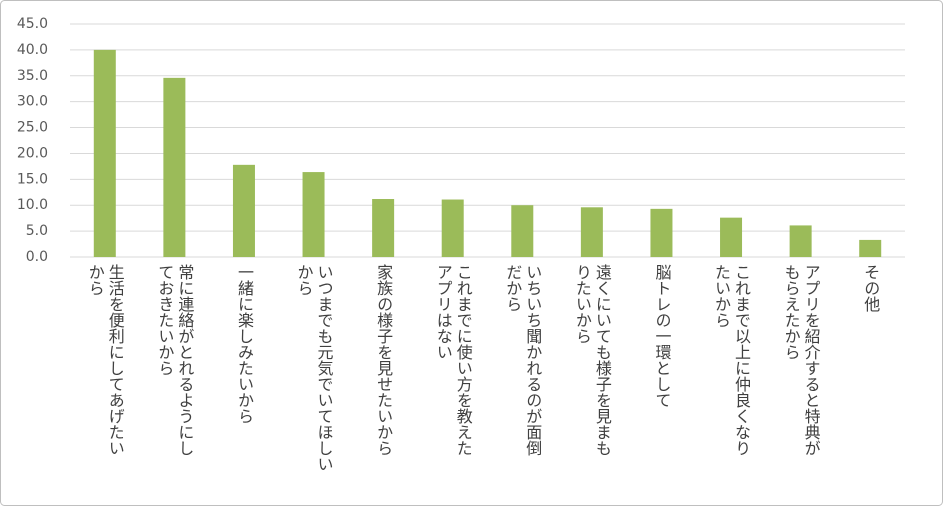  Describe the element at coordinates (32, 76) in the screenshot. I see `y-tick-label: 35.0` at that location.